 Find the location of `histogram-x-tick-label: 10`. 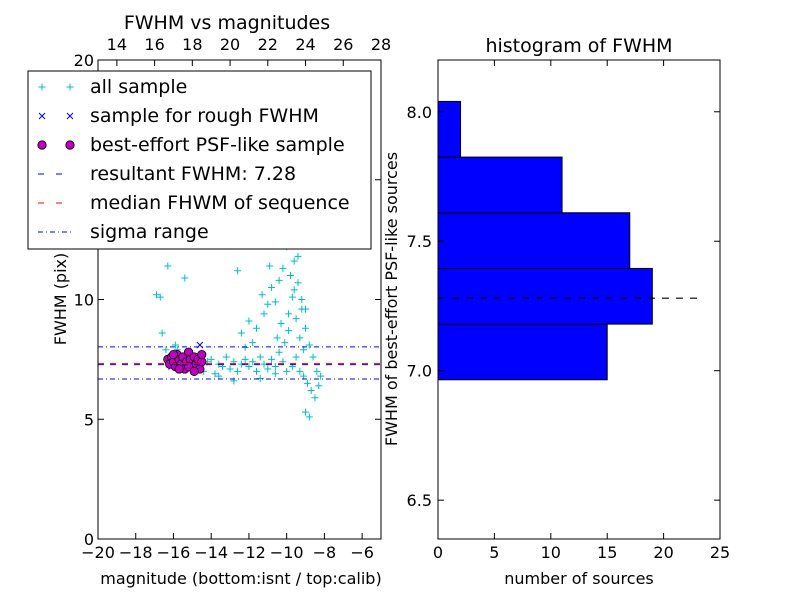

histogram-x-tick-label: 10 is located at coordinates (551, 552).